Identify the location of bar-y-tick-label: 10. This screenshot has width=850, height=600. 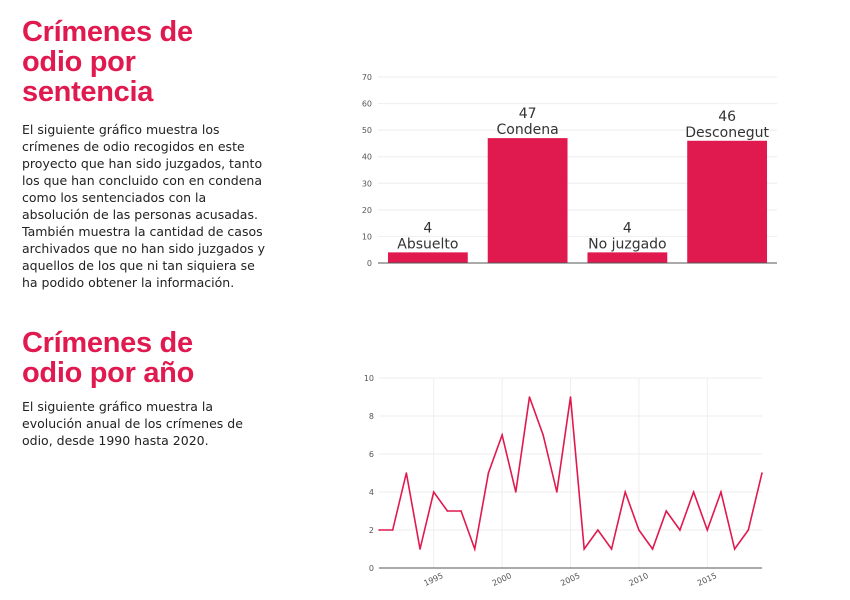
(367, 236).